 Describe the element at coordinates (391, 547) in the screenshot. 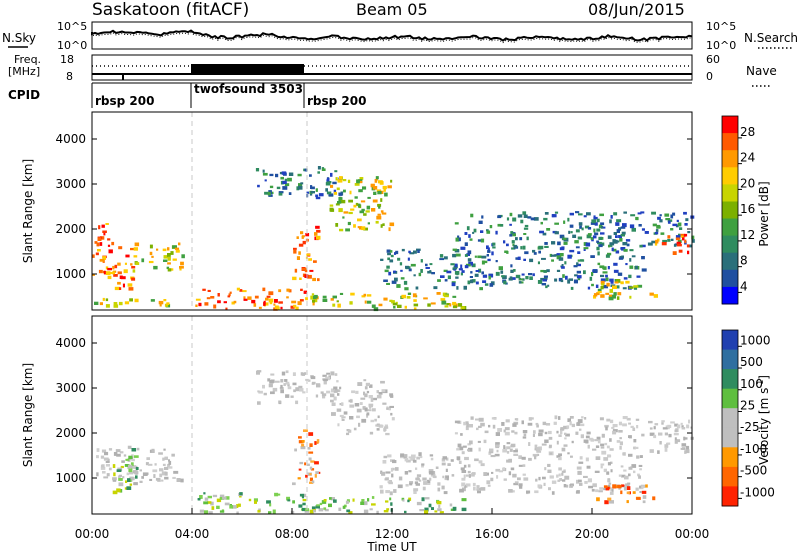

I see `time-axis-label: Time UT` at that location.